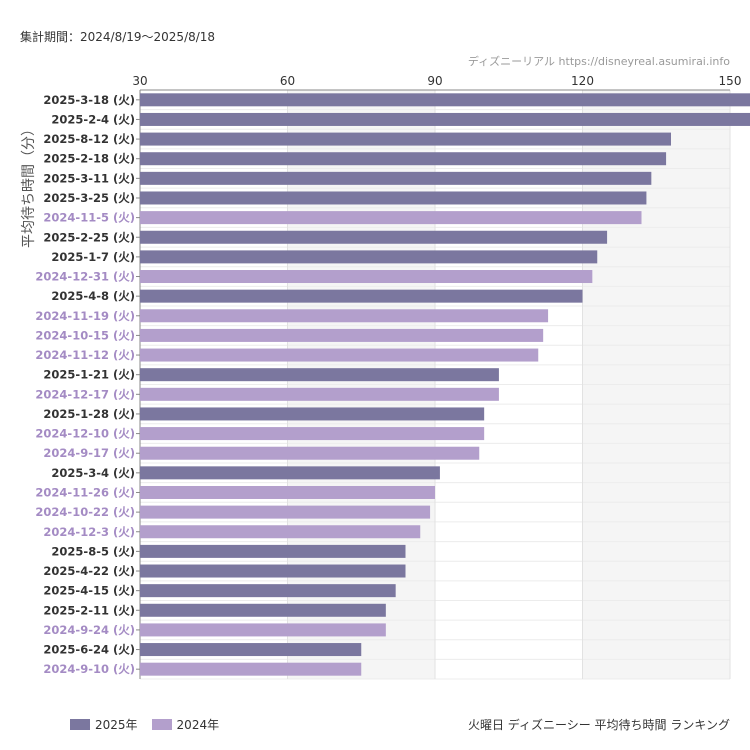 The width and height of the screenshot is (750, 750). I want to click on category-label: 2024-9-17 (火), so click(89, 453).